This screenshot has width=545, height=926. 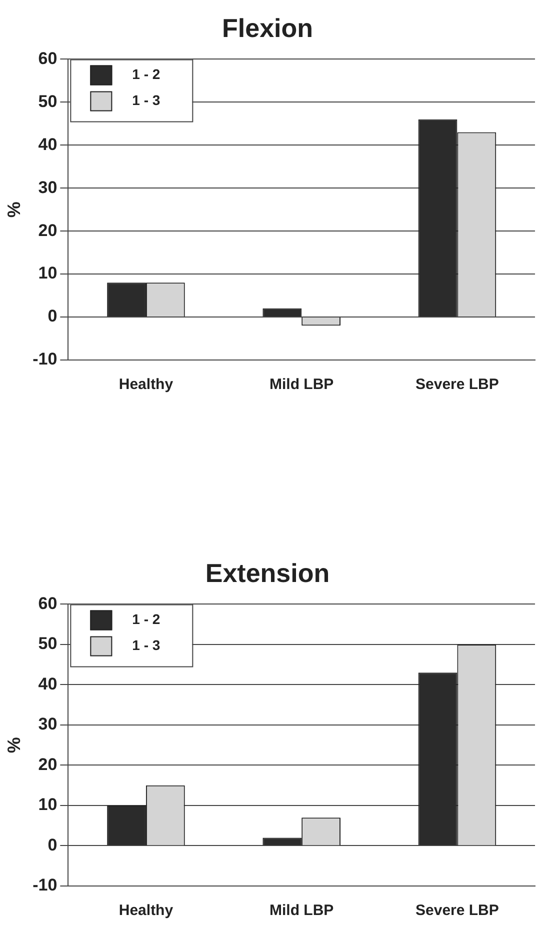 I want to click on chart-title: Extension, so click(x=267, y=573).